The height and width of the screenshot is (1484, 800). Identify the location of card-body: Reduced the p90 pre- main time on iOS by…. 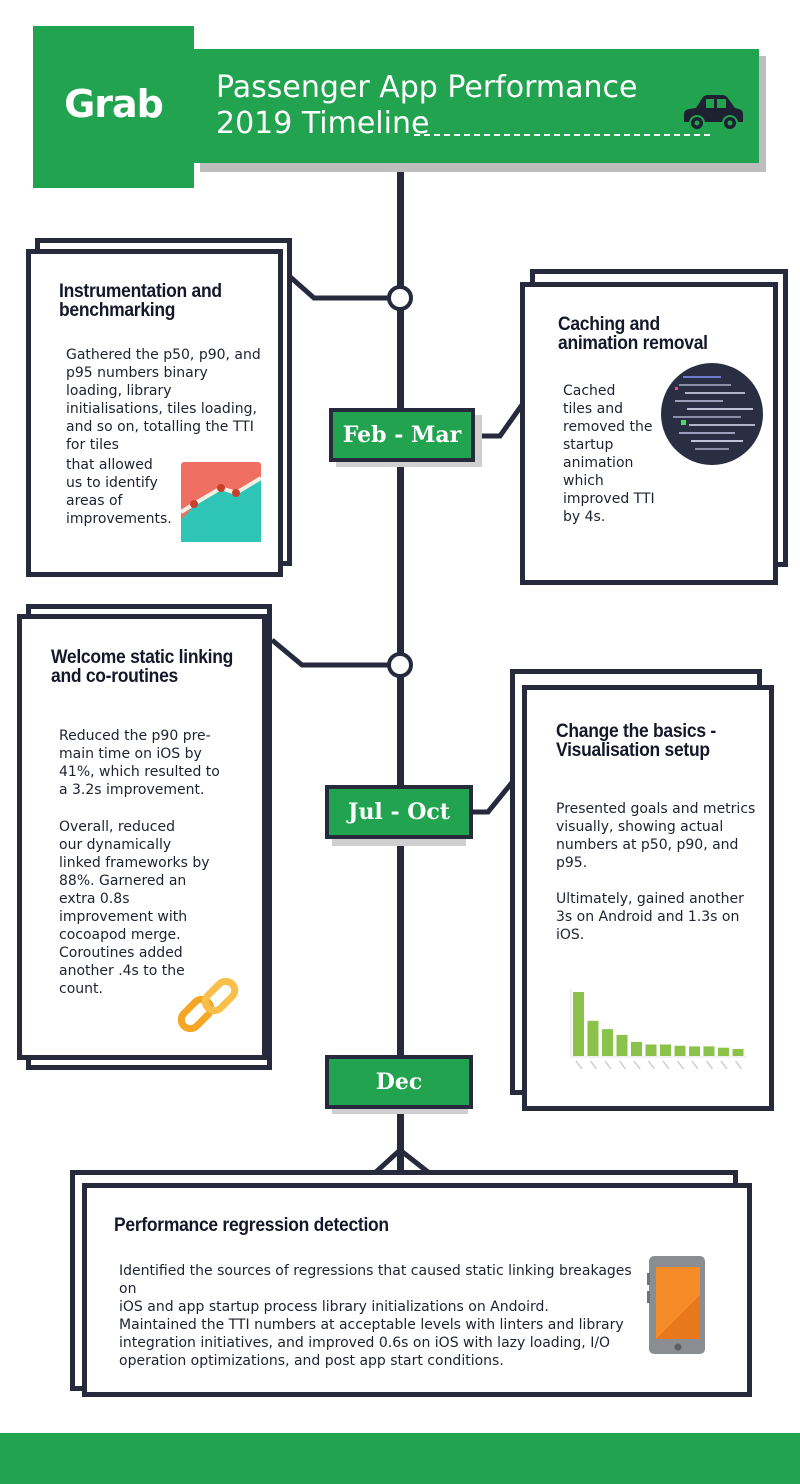
(139, 763).